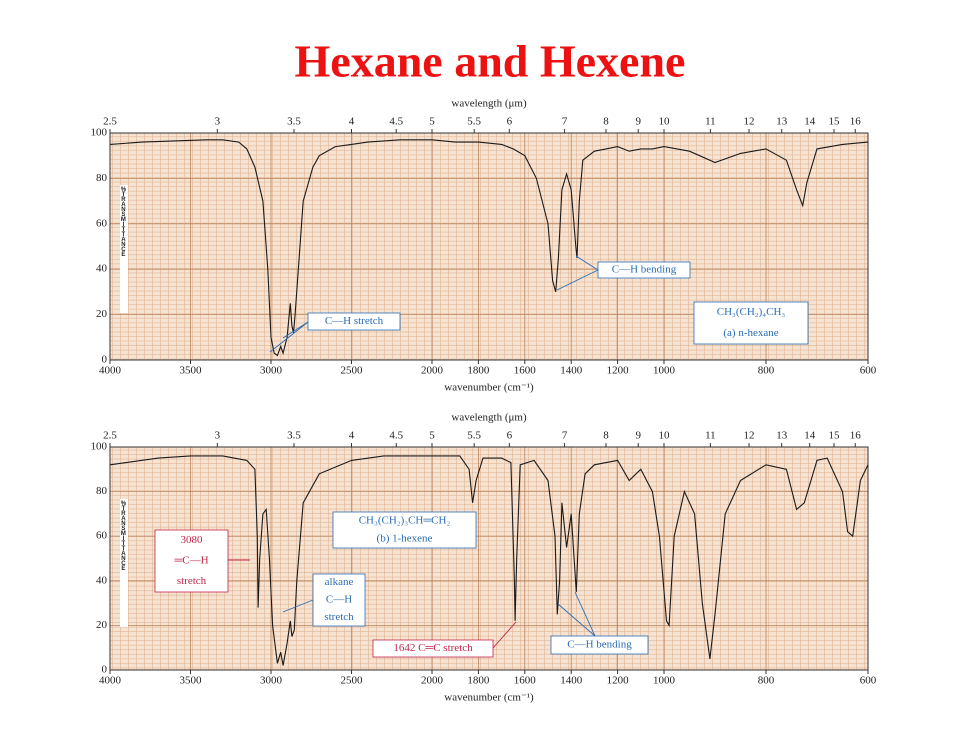  Describe the element at coordinates (525, 681) in the screenshot. I see `x-tick-label: 1600` at that location.